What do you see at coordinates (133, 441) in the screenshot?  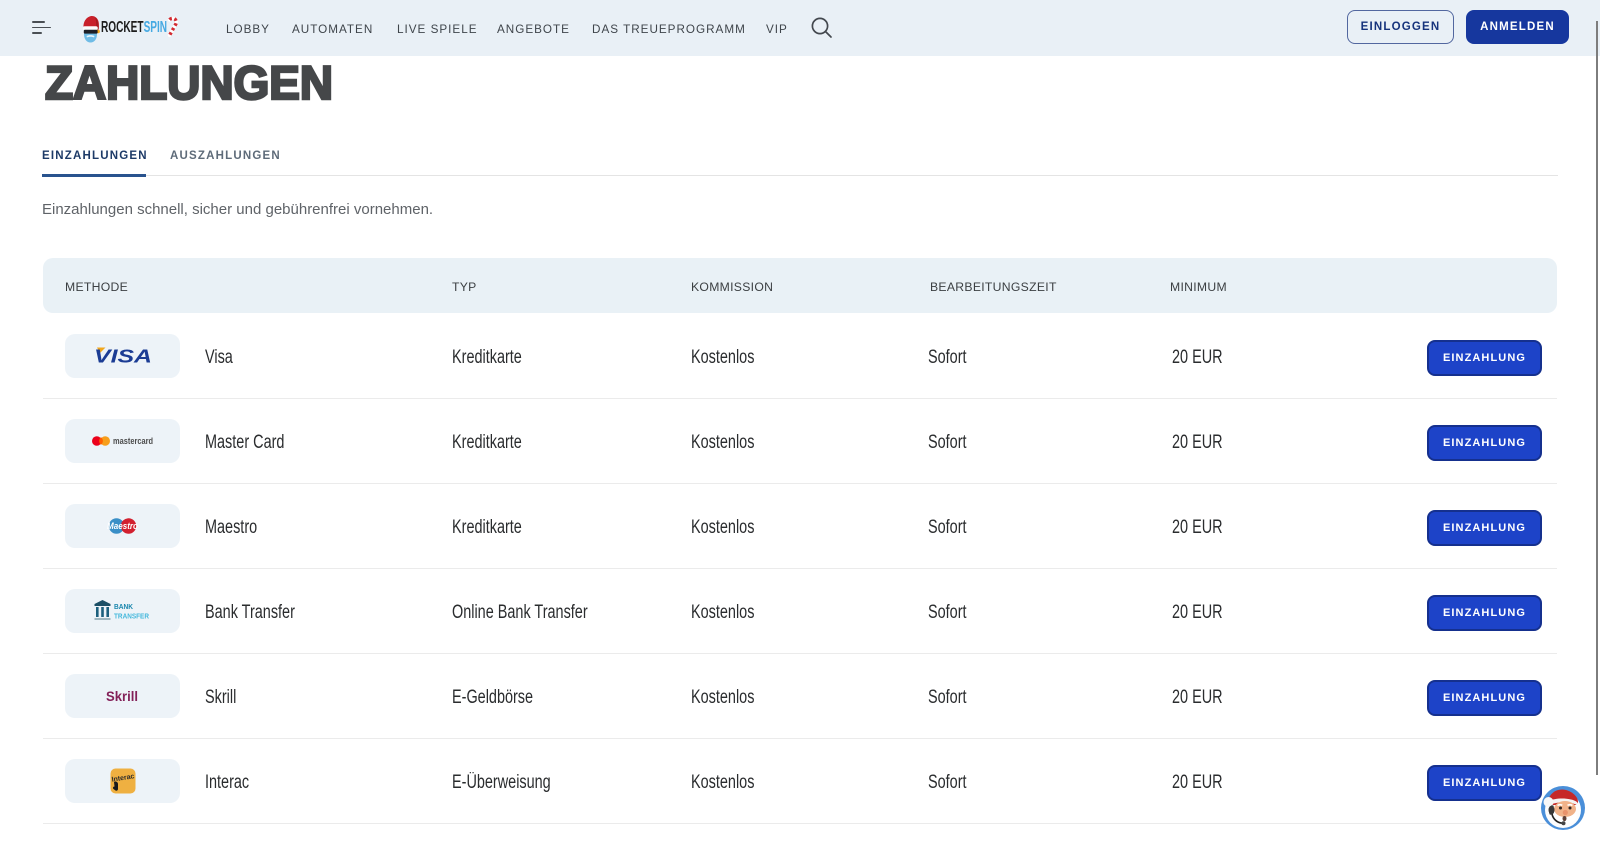 I see `svg-text: mastercard` at bounding box center [133, 441].